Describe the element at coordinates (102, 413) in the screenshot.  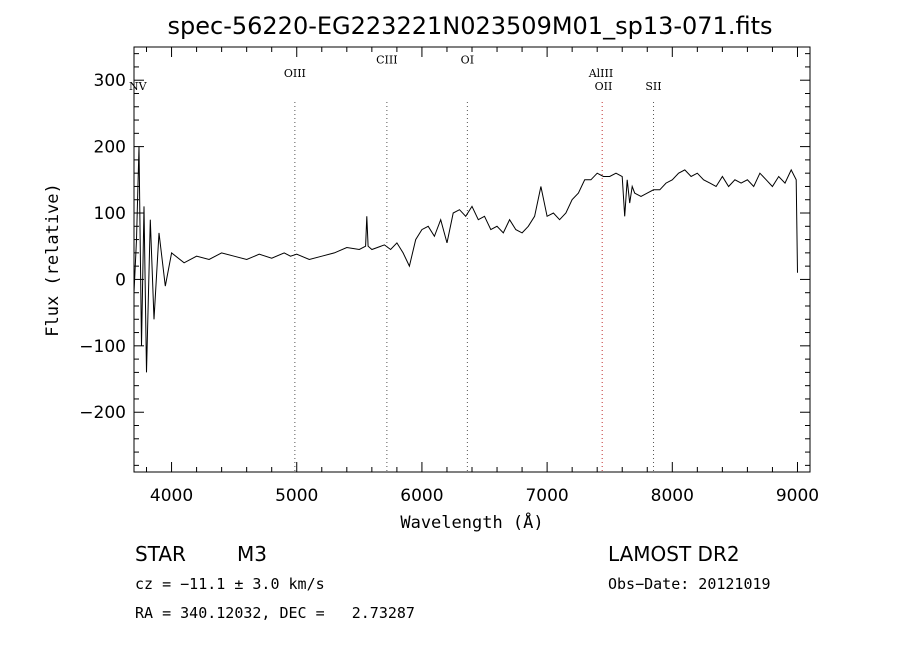
I see `y-tick-label: −200` at that location.